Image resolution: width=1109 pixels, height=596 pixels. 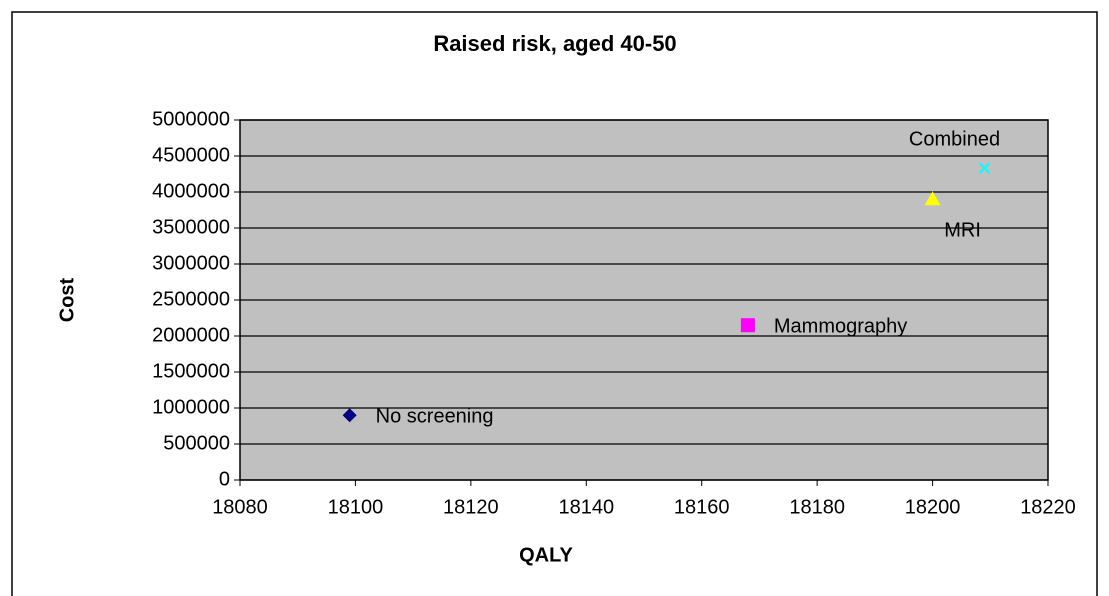 I want to click on data-label: Combined, so click(x=954, y=140).